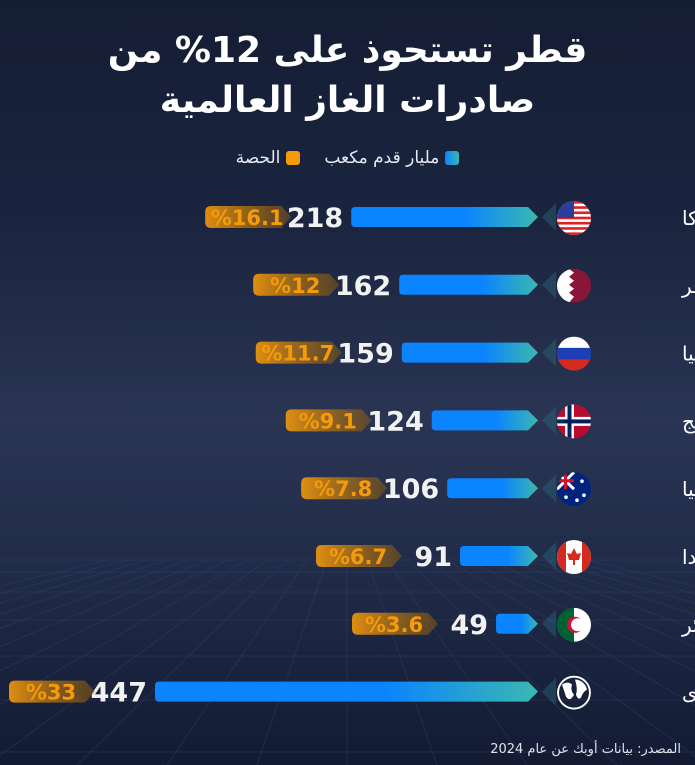 The image size is (695, 765). Describe the element at coordinates (688, 286) in the screenshot. I see `country-label: قطر` at that location.